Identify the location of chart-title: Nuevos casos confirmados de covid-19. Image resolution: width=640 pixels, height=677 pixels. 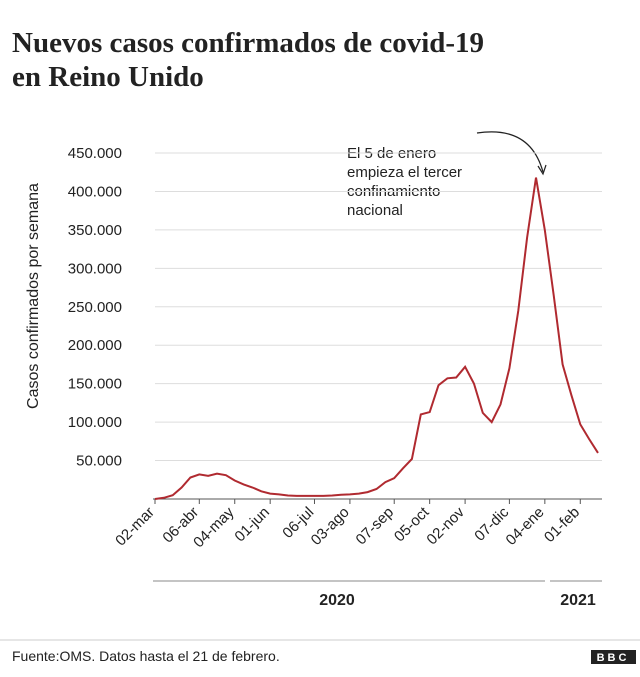
(248, 43).